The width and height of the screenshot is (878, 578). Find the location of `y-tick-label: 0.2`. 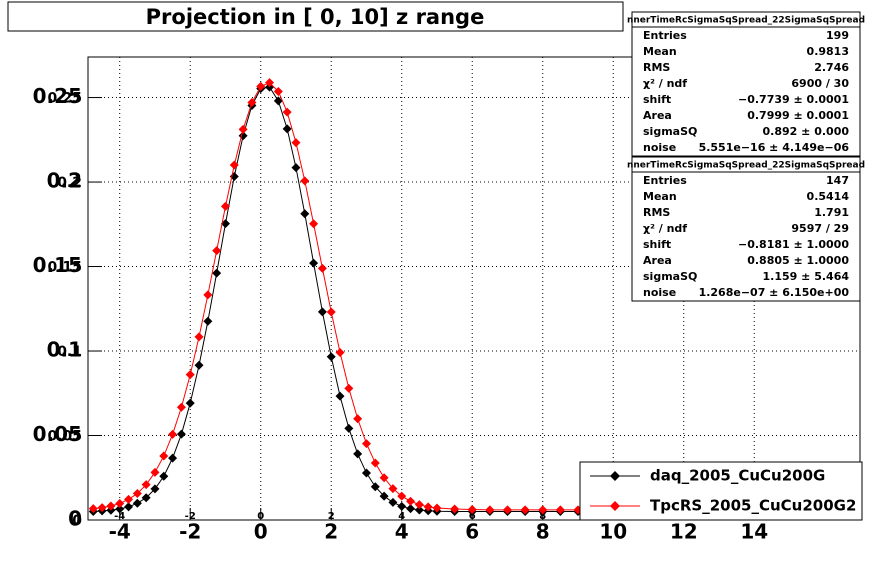

y-tick-label: 0.2 is located at coordinates (64, 181).